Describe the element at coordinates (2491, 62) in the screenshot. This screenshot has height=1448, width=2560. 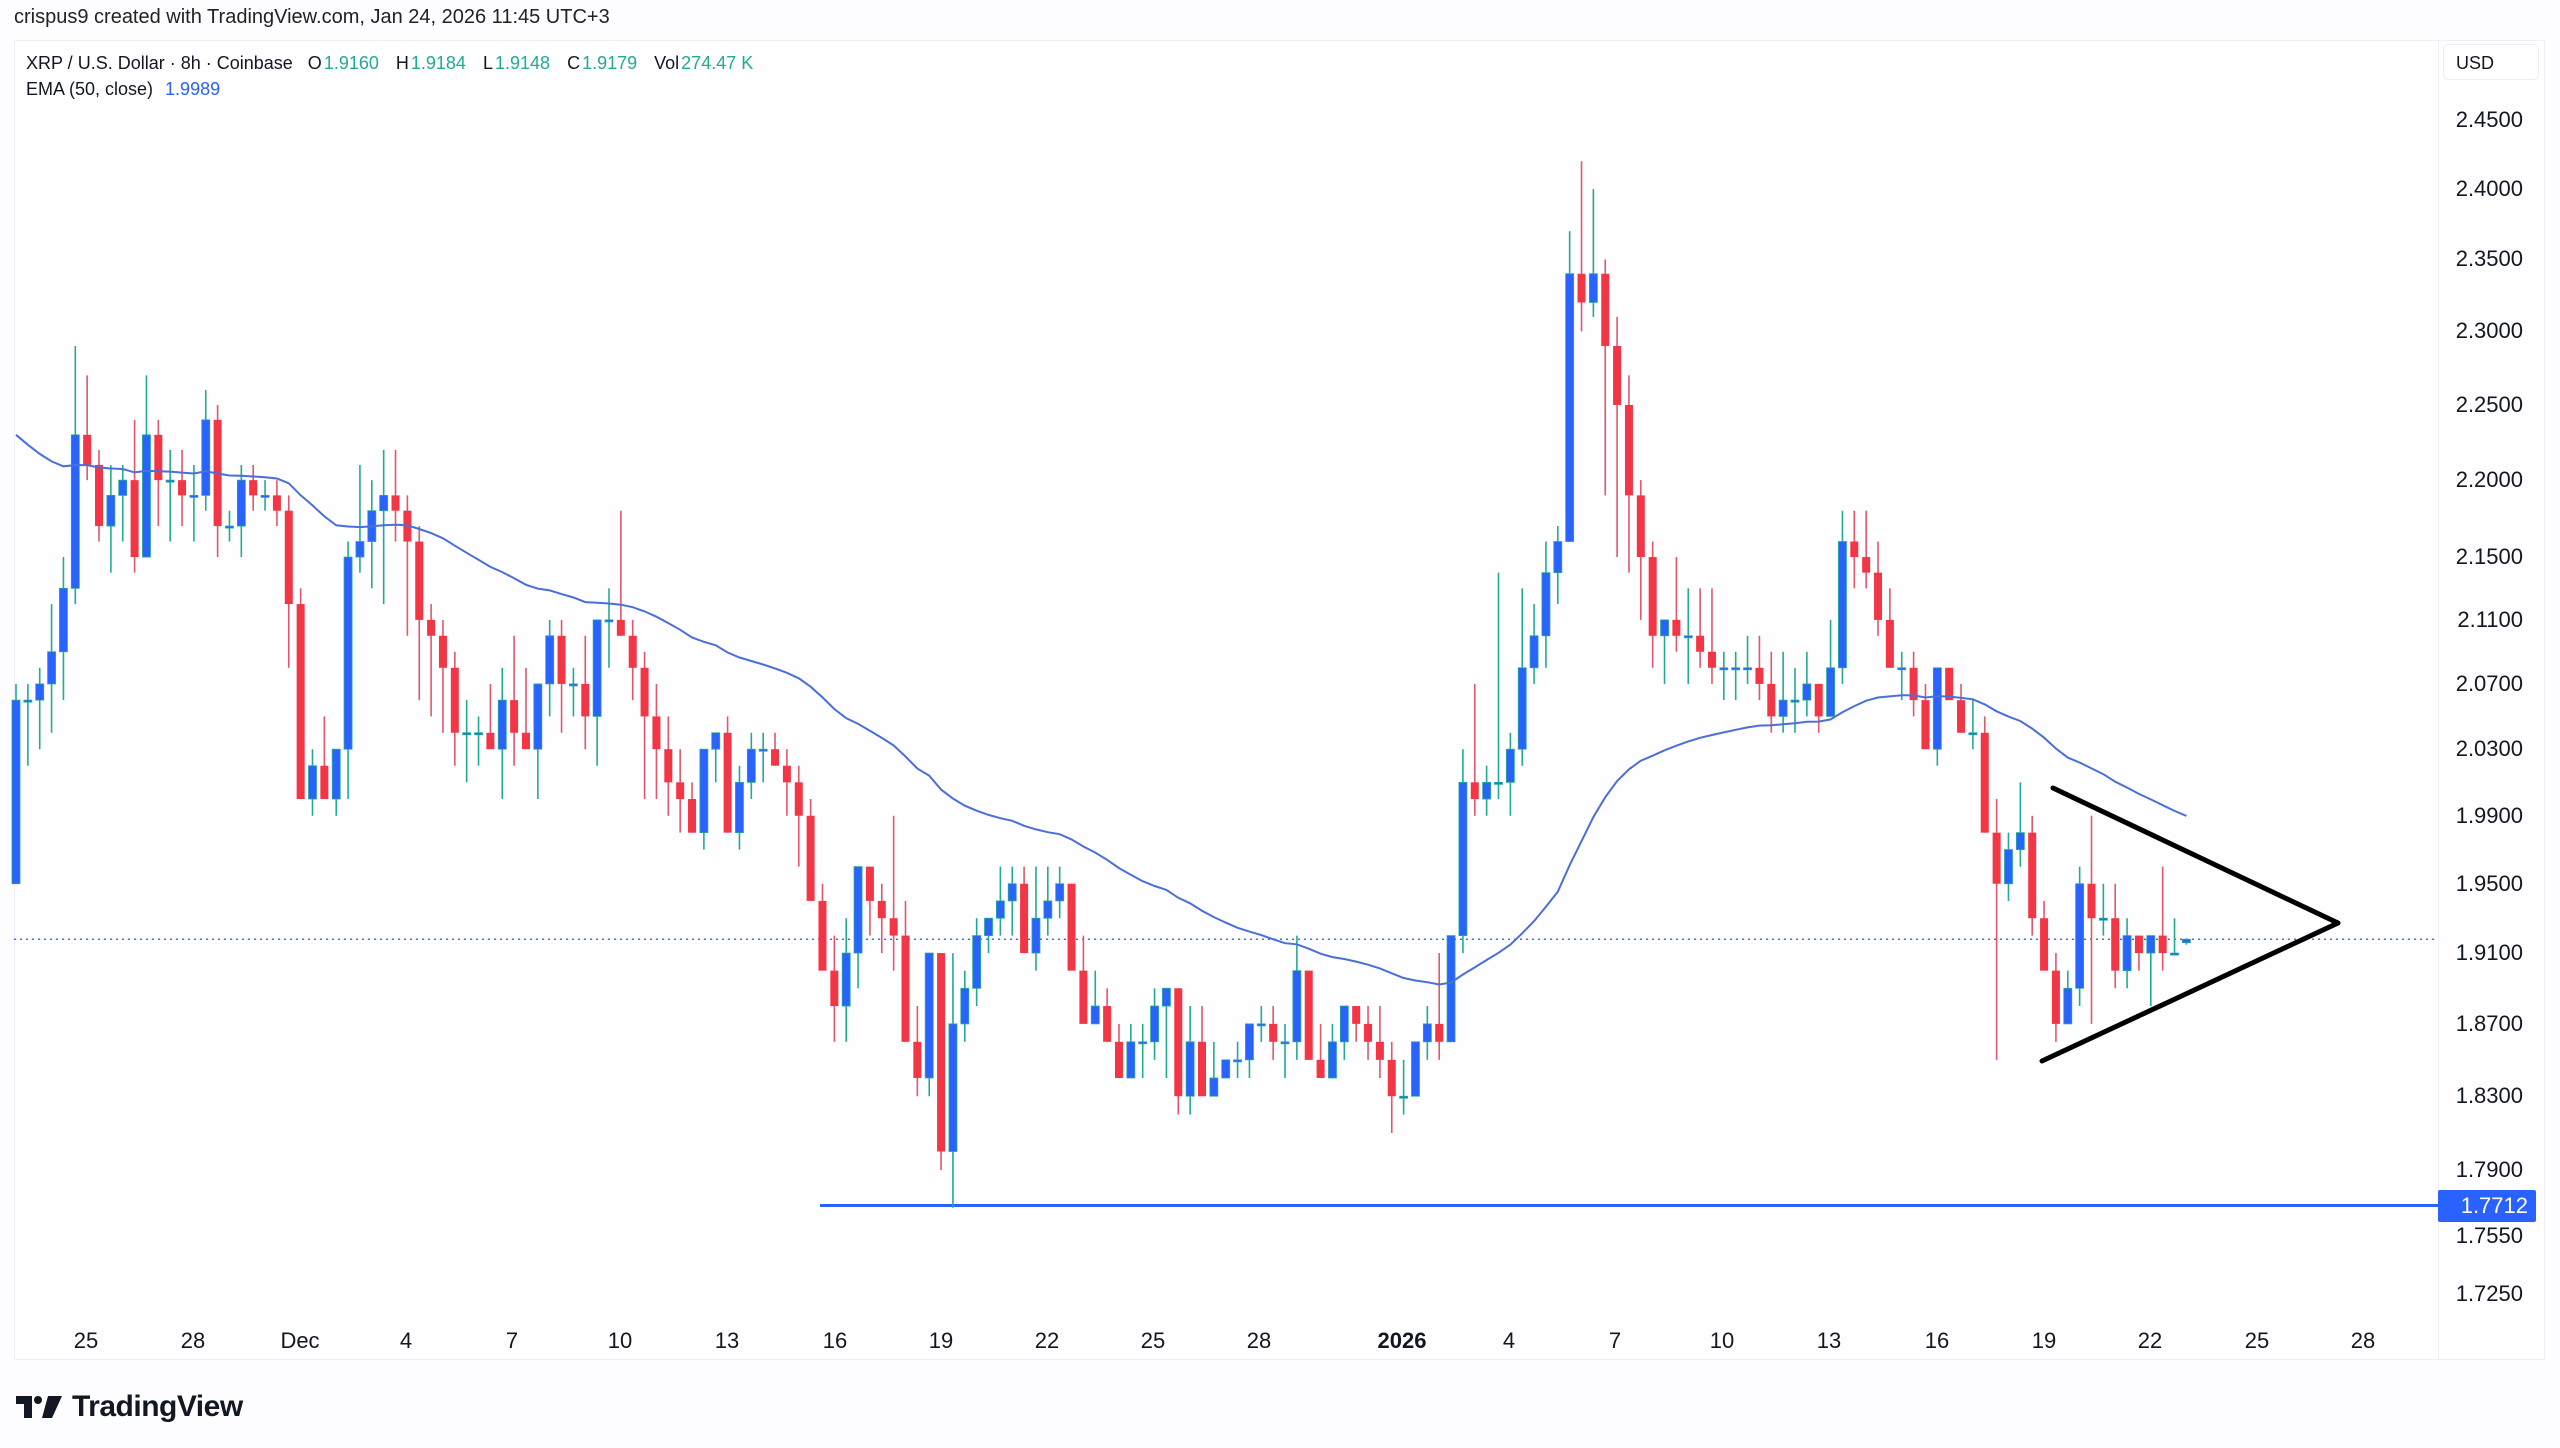
I see `currency-button: USD` at that location.